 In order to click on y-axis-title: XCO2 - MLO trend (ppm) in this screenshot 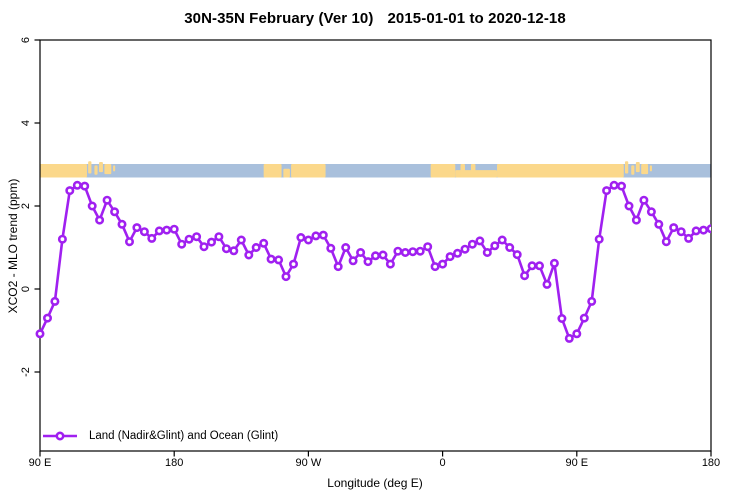, I will do `click(13, 246)`.